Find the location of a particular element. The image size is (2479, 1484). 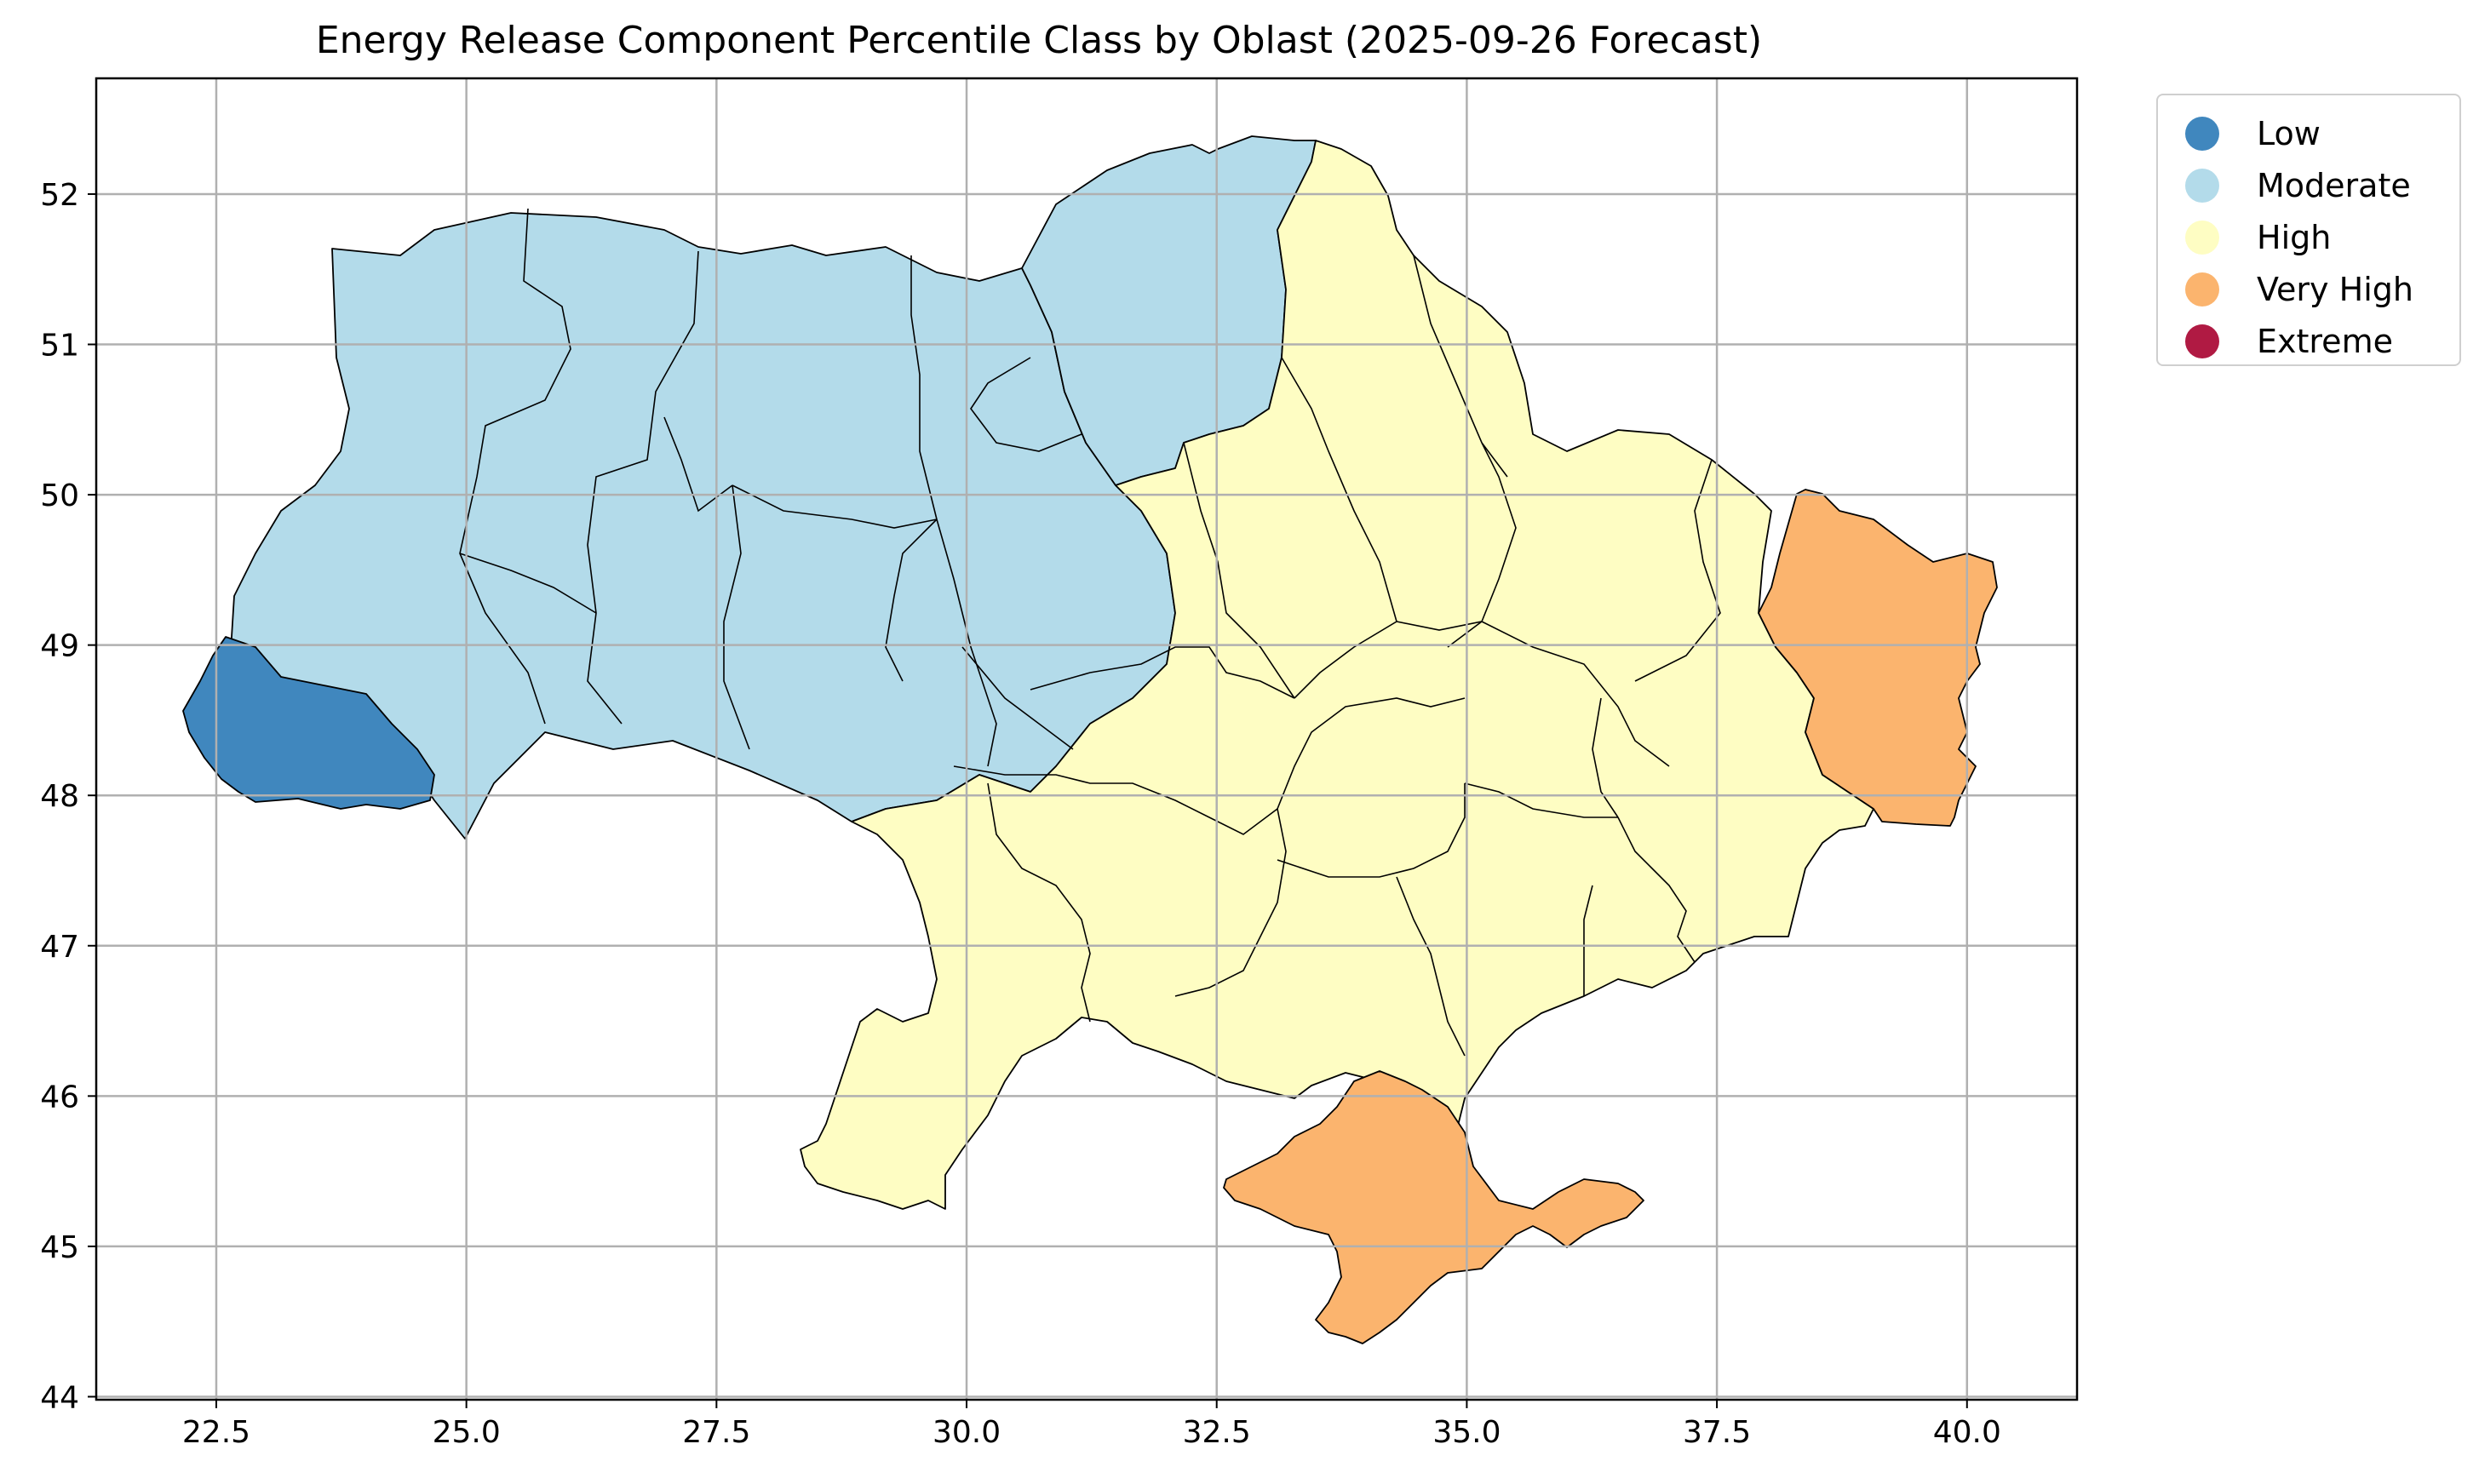

legend-label: Moderate is located at coordinates (2334, 185).